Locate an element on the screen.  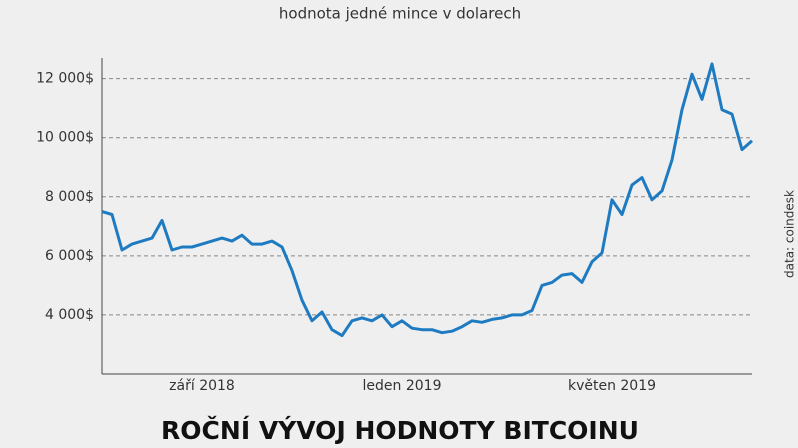
y-tick-label: 8 000$ is located at coordinates (69, 197).